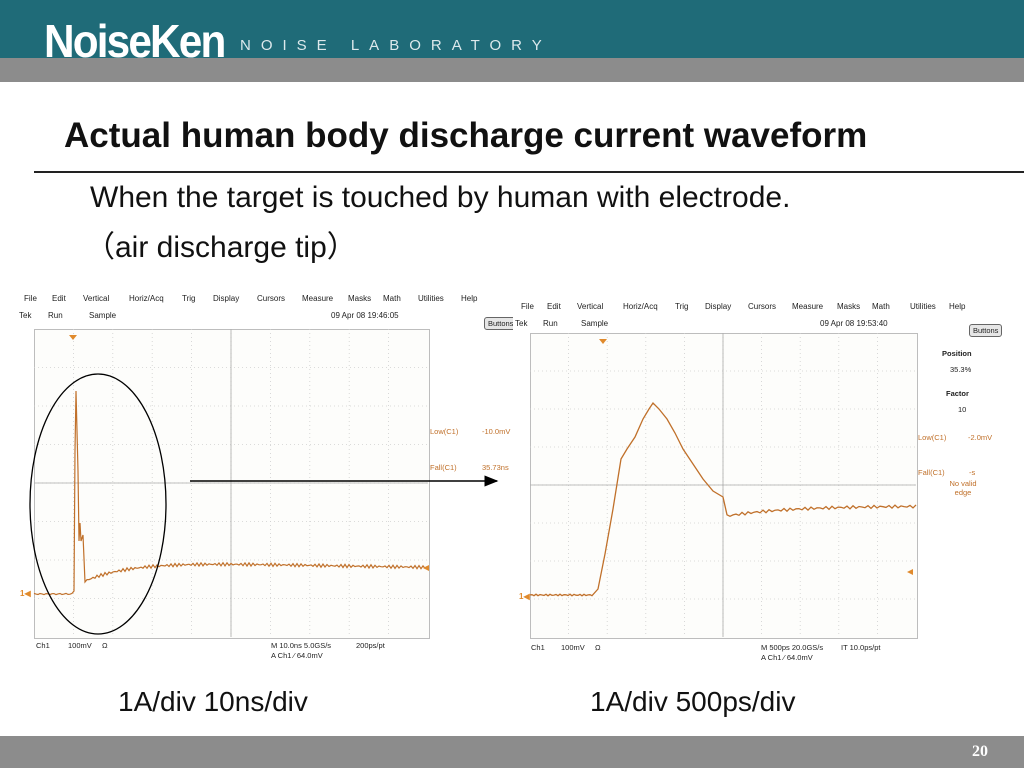 The width and height of the screenshot is (1024, 768). What do you see at coordinates (135, 41) in the screenshot?
I see `company-logo: NoiseKen` at bounding box center [135, 41].